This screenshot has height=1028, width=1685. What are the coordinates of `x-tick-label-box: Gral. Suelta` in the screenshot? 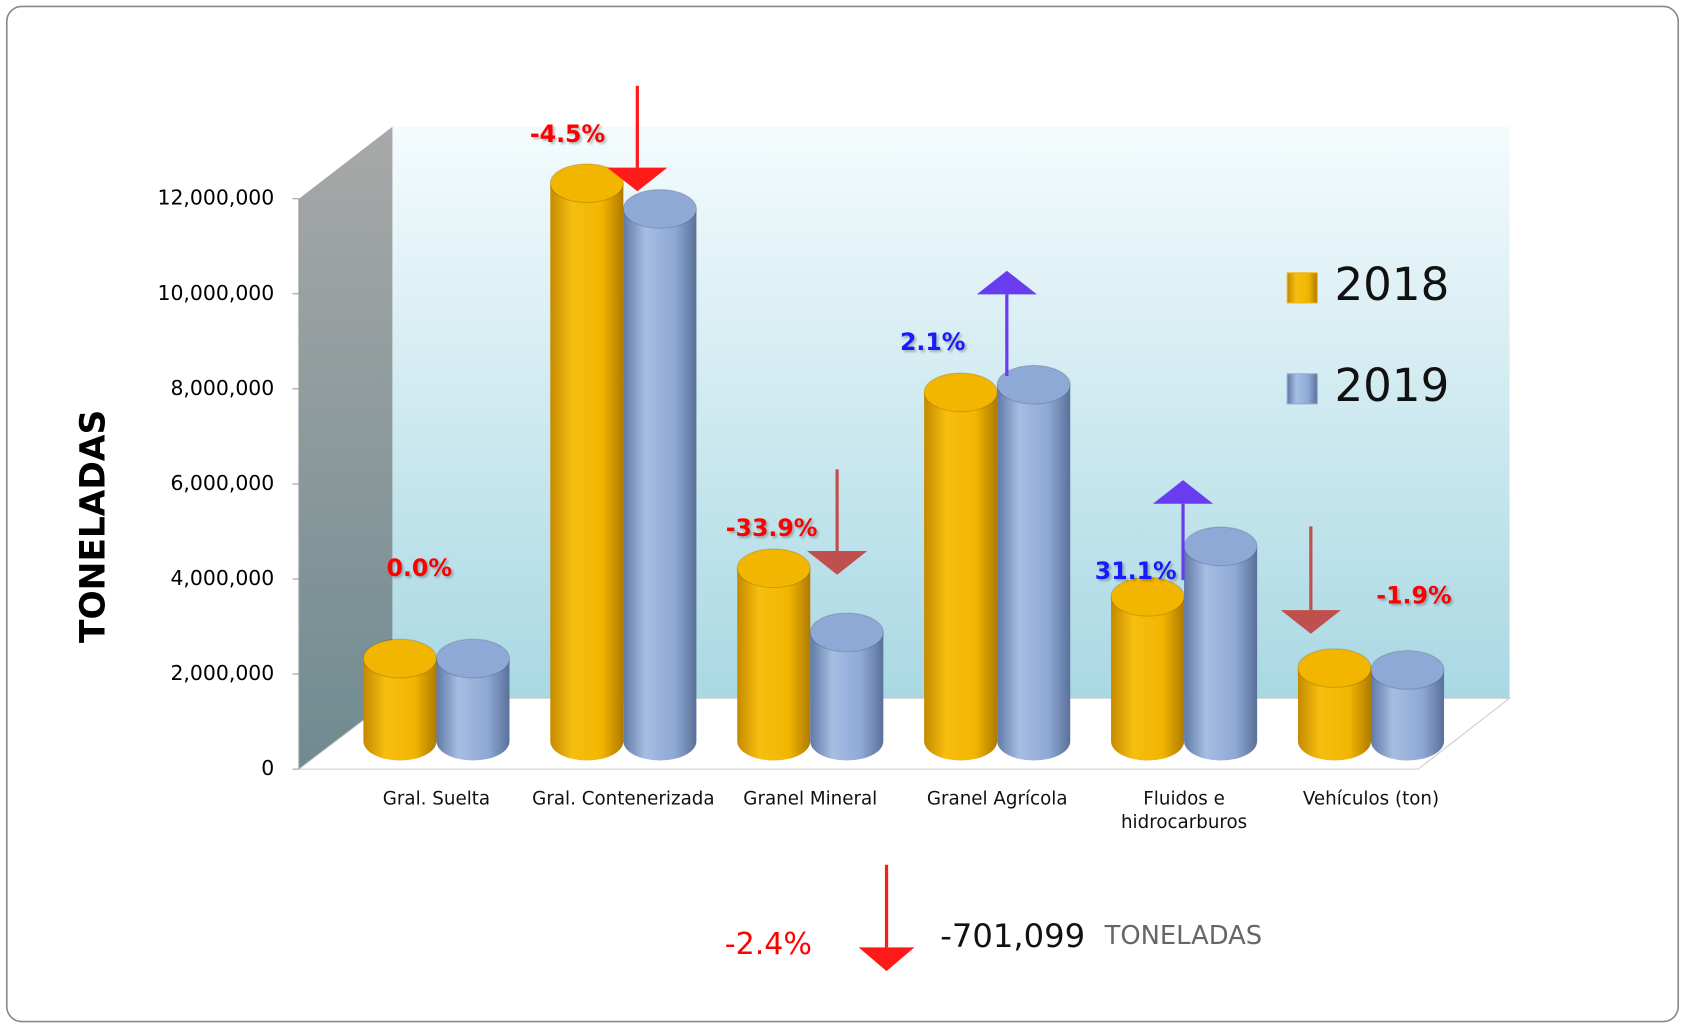 It's located at (436, 799).